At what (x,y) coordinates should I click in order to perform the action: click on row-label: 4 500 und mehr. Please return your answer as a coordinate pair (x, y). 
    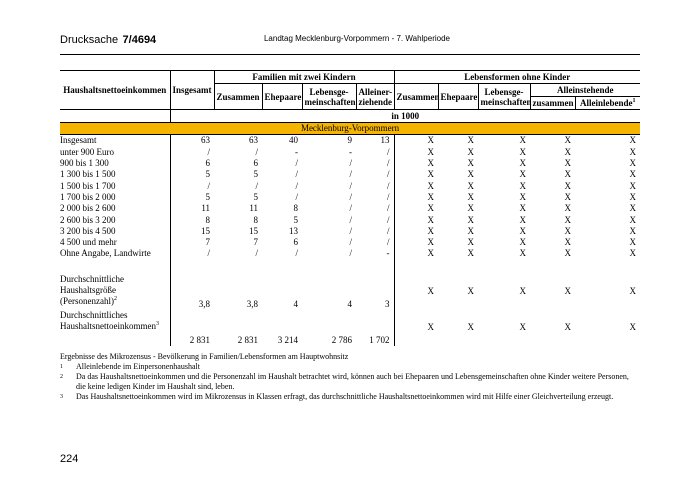
    Looking at the image, I should click on (88, 242).